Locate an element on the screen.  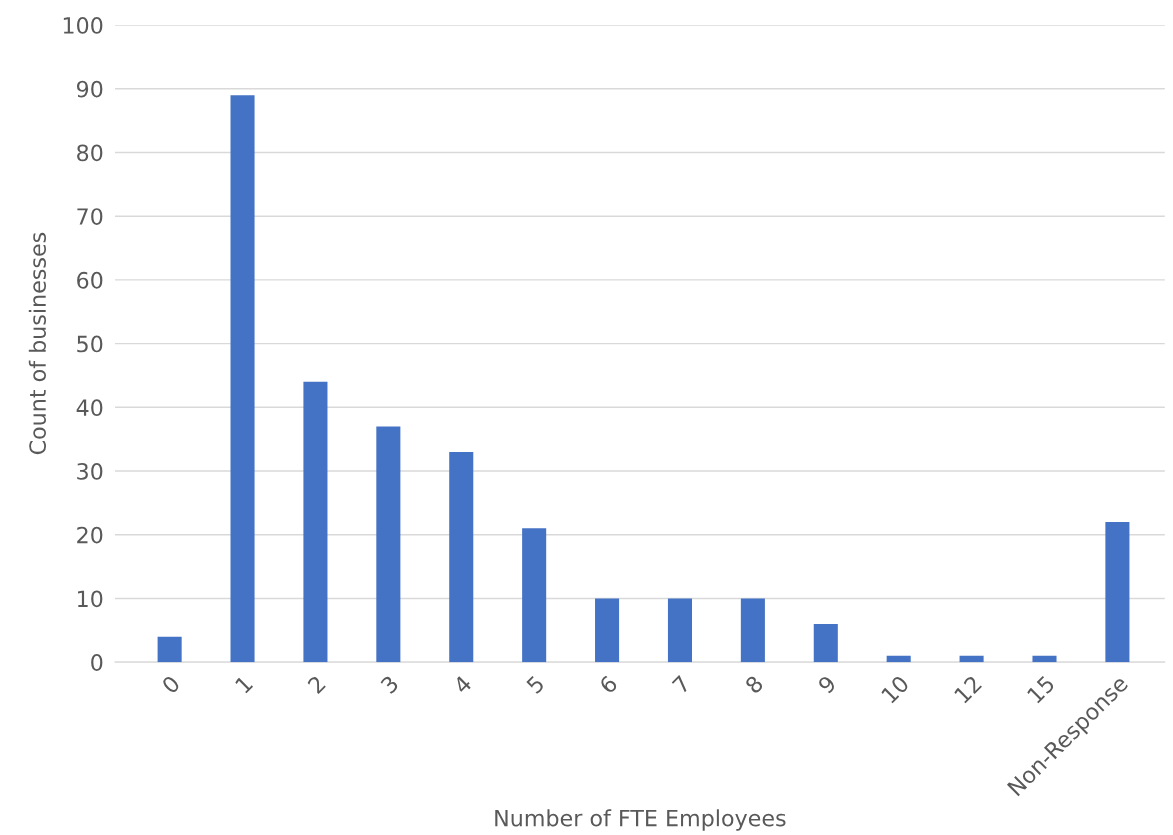
y-tick-label: 30 is located at coordinates (90, 471).